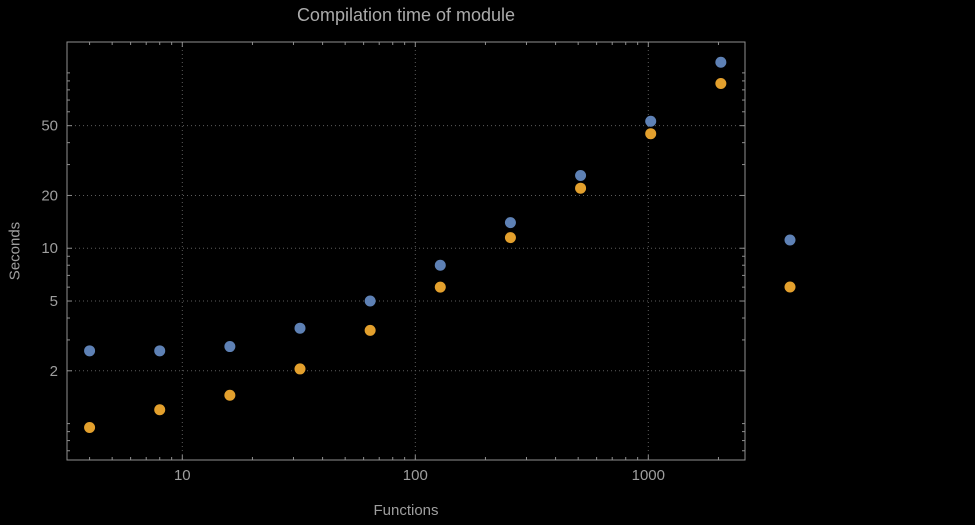  Describe the element at coordinates (415, 475) in the screenshot. I see `x-tick-label: 100` at that location.